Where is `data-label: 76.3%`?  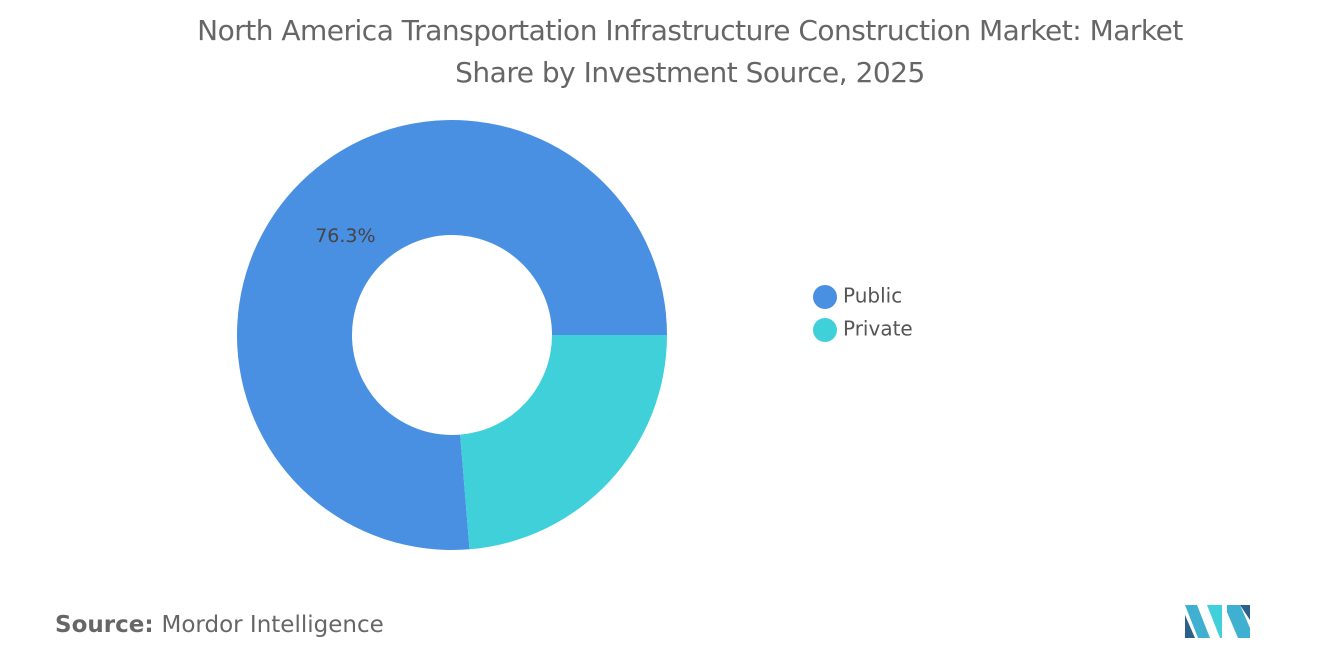 data-label: 76.3% is located at coordinates (345, 236).